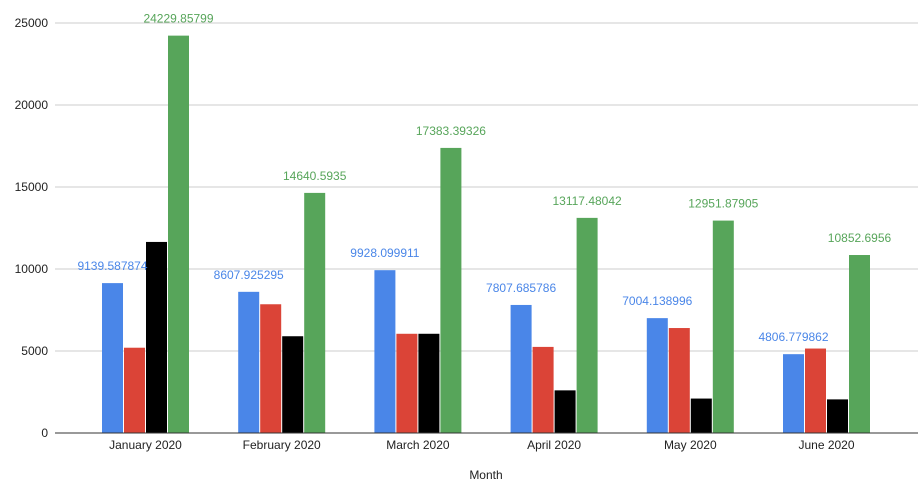 The height and width of the screenshot is (499, 918). Describe the element at coordinates (451, 131) in the screenshot. I see `data-label: 17383.39326` at that location.